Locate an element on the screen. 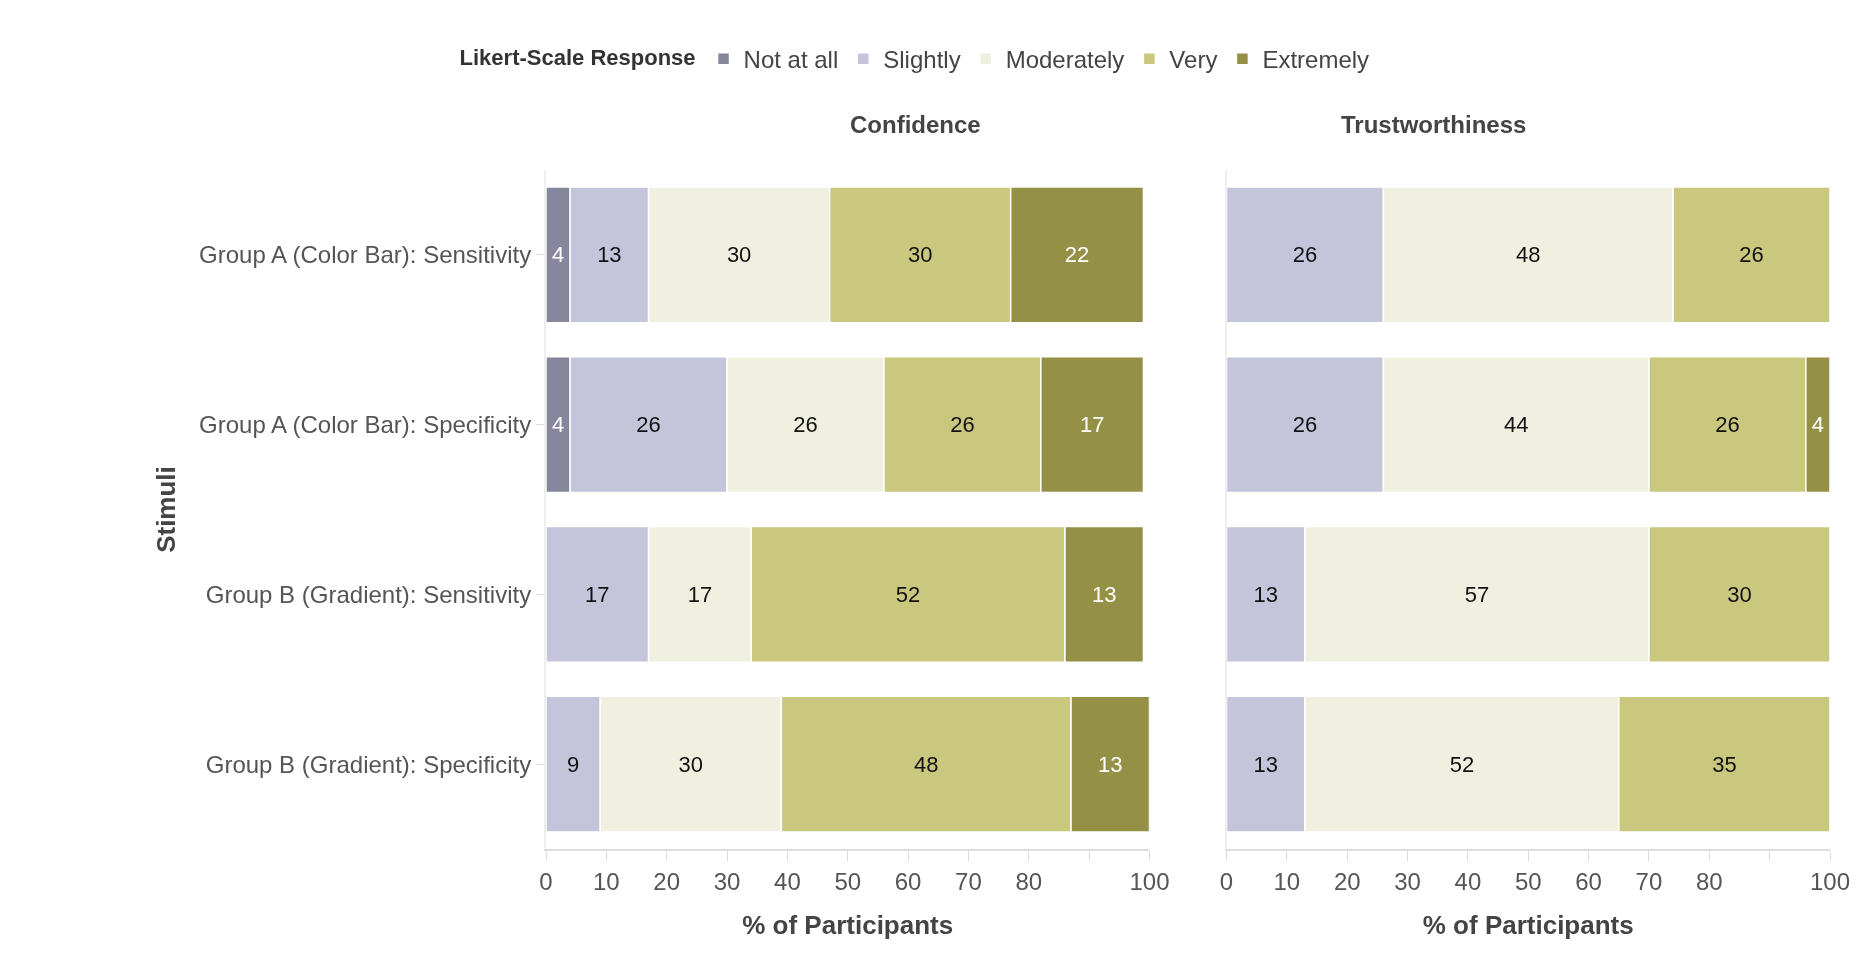 The width and height of the screenshot is (1862, 956). legend-label: Very is located at coordinates (1193, 60).